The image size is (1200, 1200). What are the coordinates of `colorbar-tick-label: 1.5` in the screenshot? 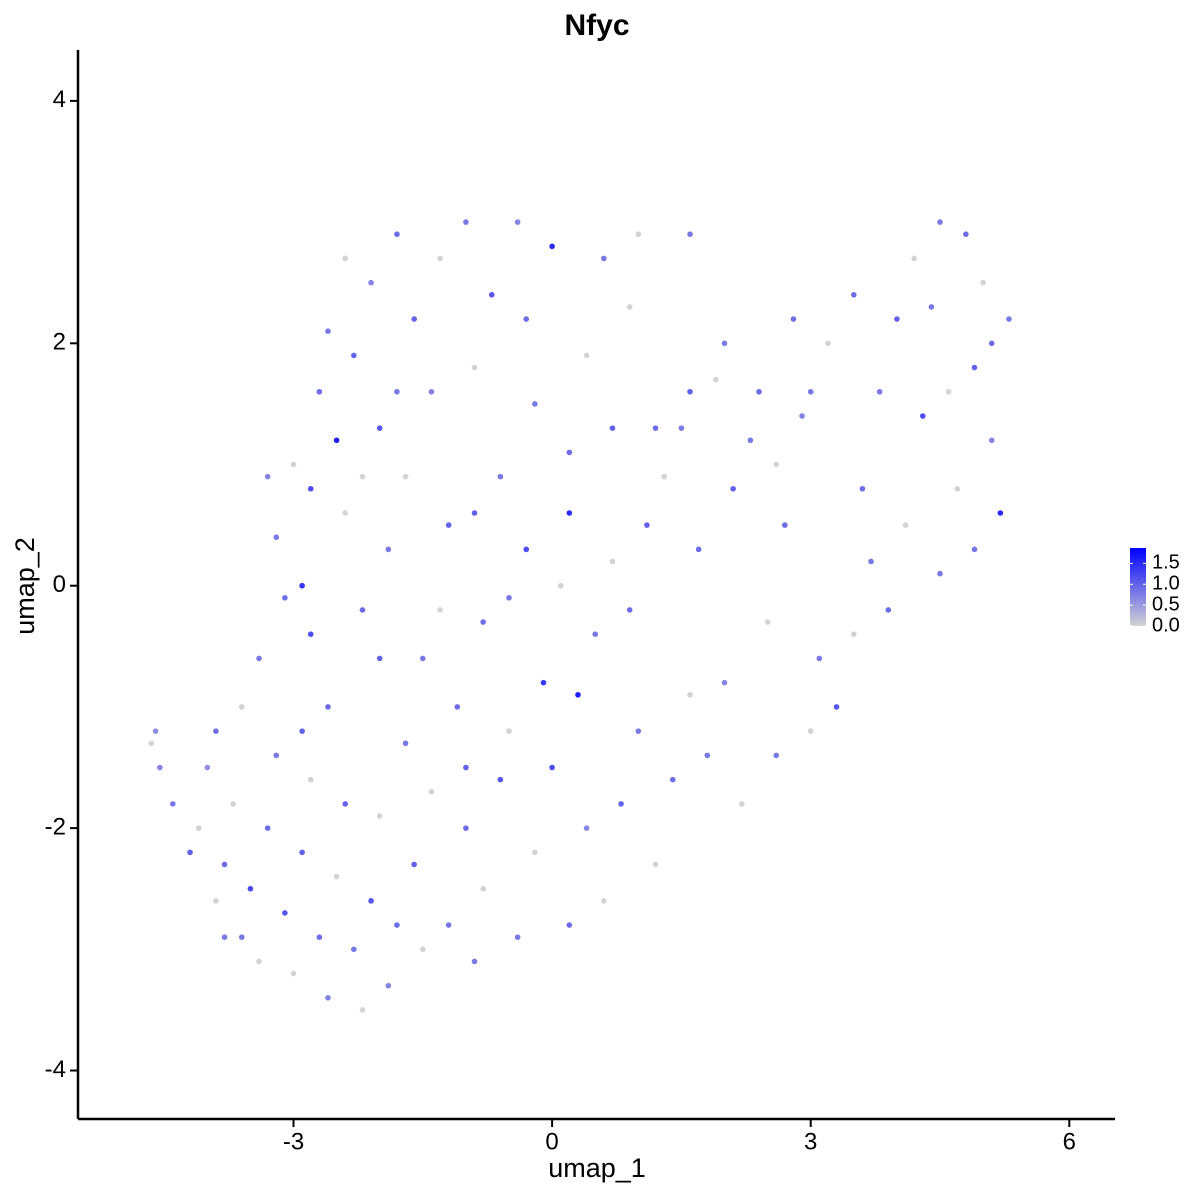 It's located at (1166, 563).